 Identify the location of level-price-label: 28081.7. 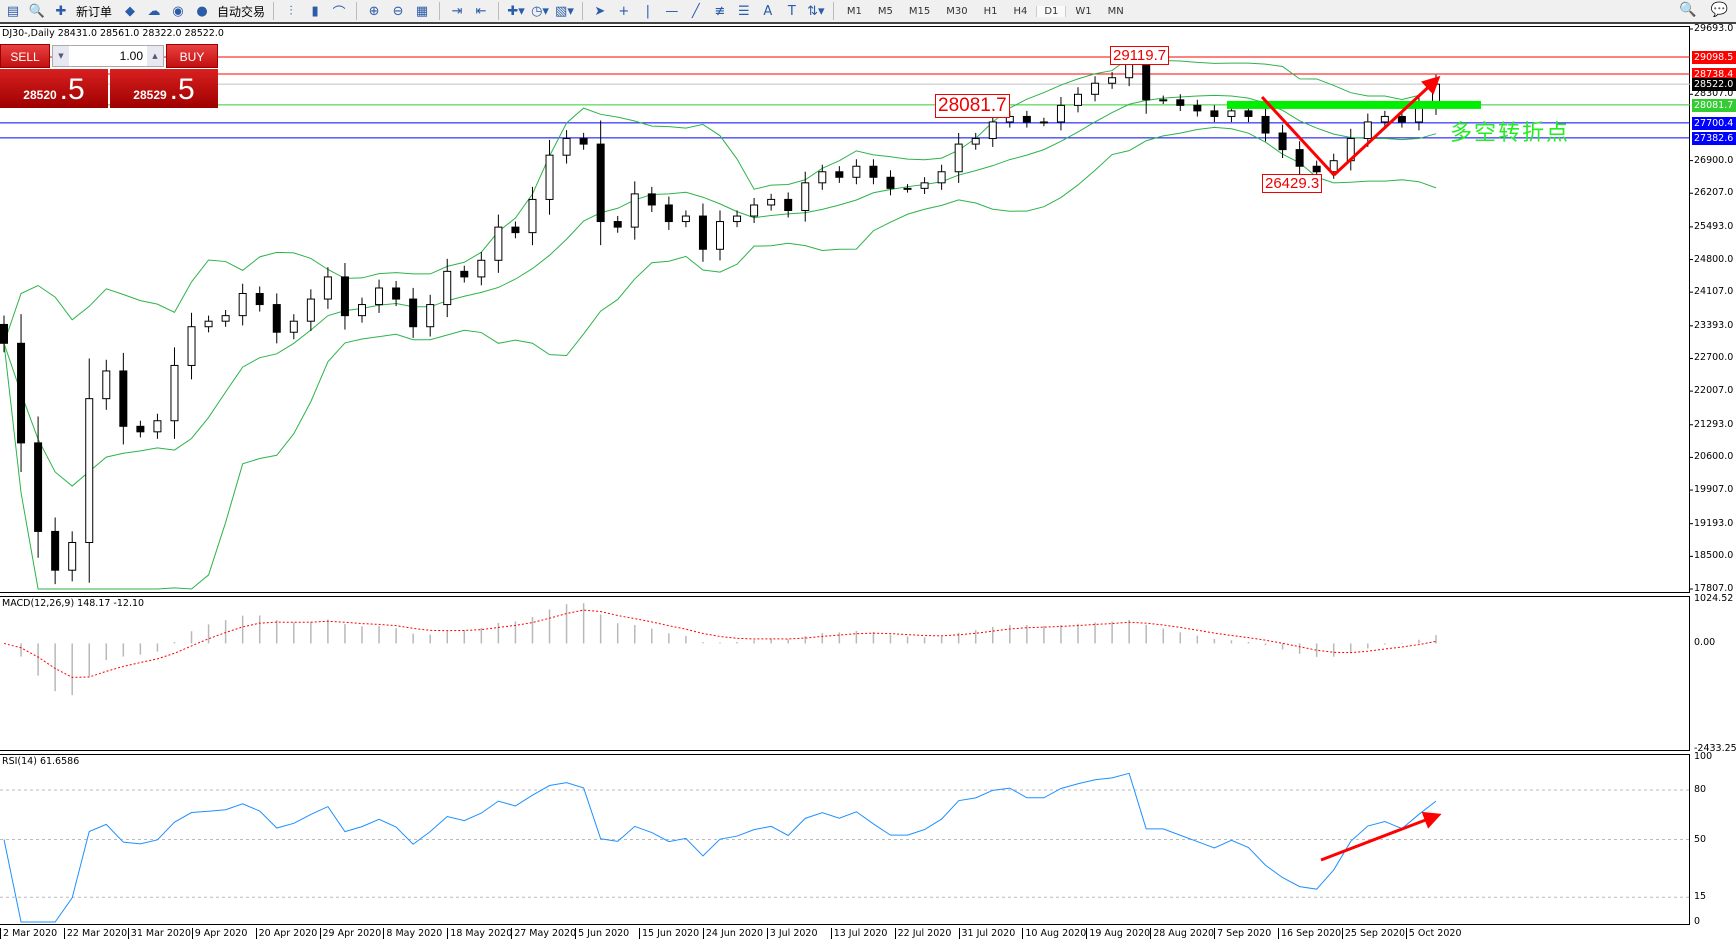
(1714, 105).